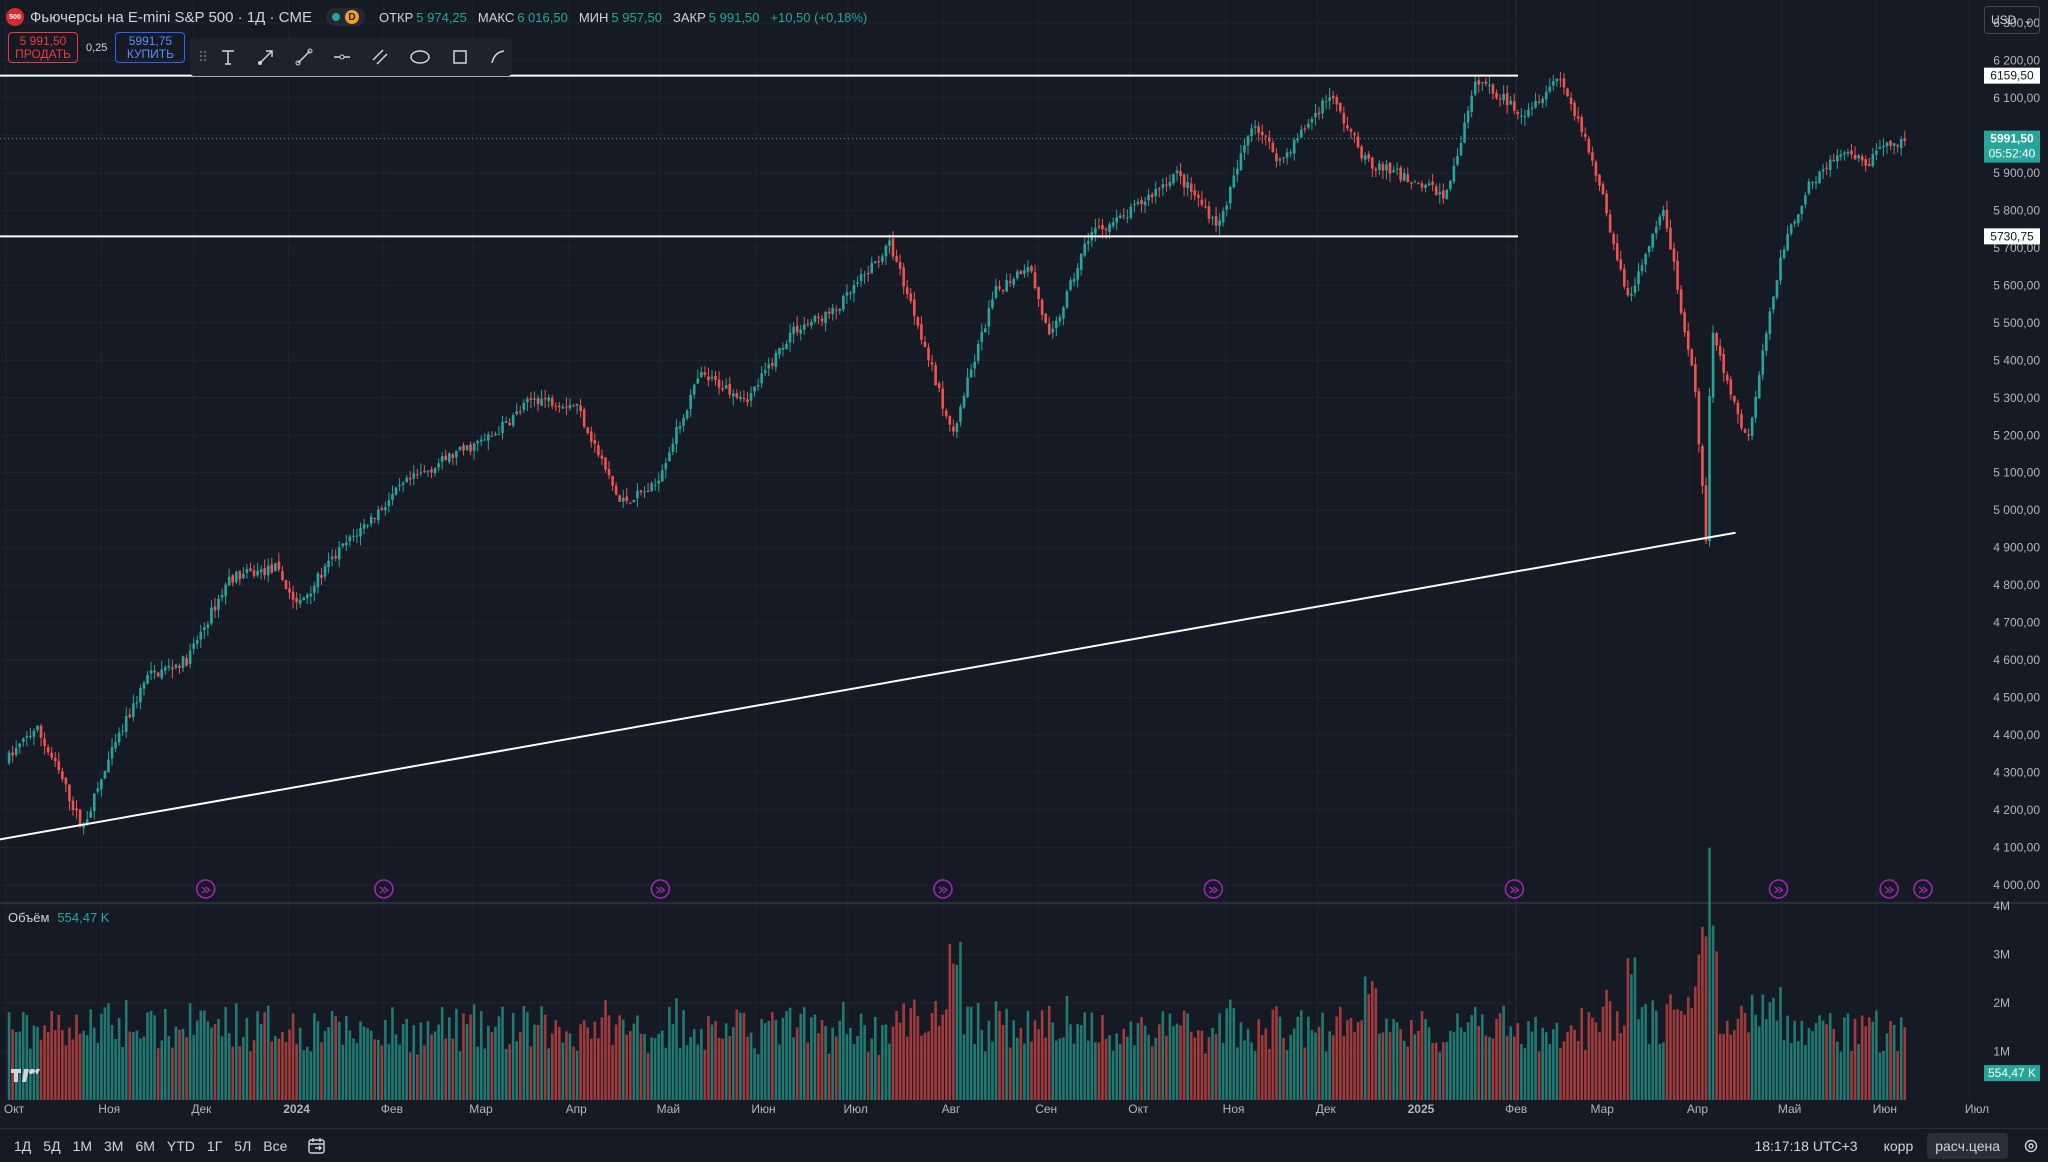  Describe the element at coordinates (150, 47) in the screenshot. I see `buy-button: 5991,75 КУПИТЬ` at that location.